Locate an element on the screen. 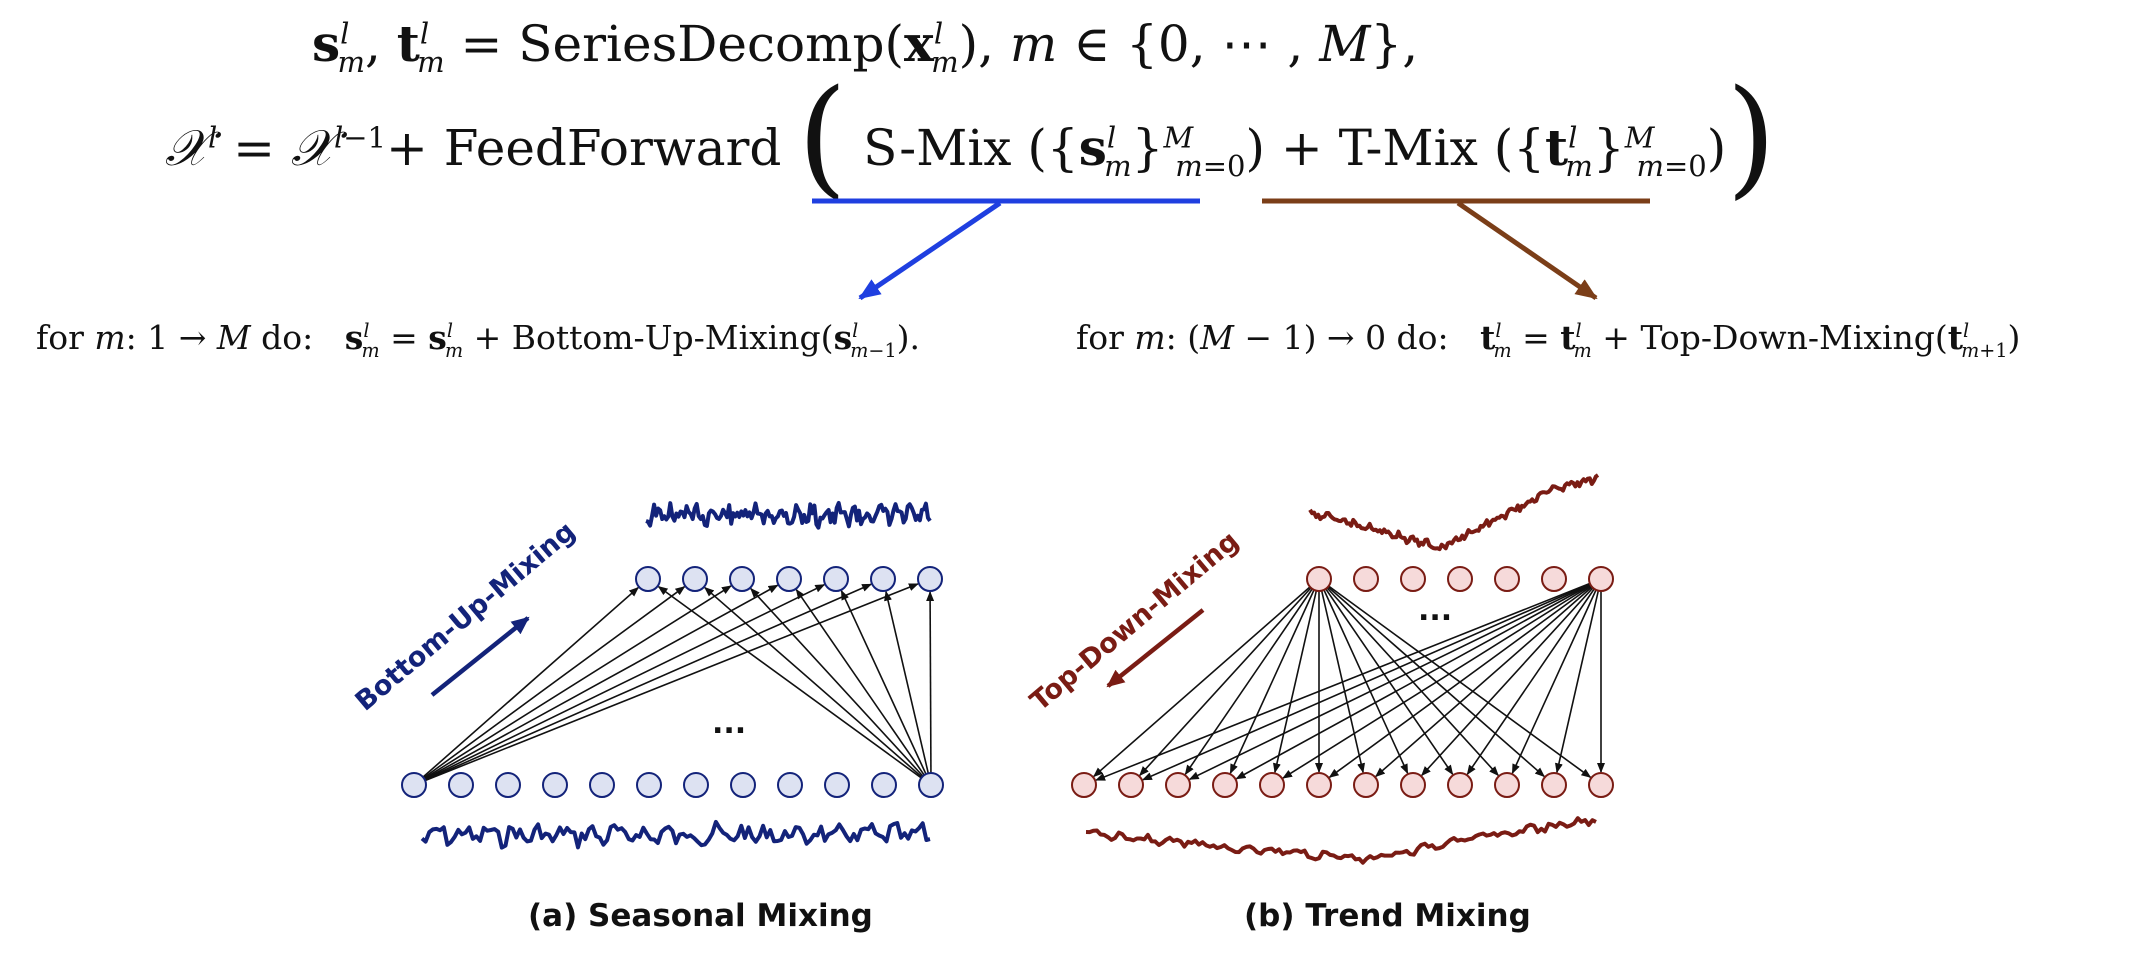 The image size is (2130, 958). seasonal-mixing-diagram is located at coordinates (672, 675).